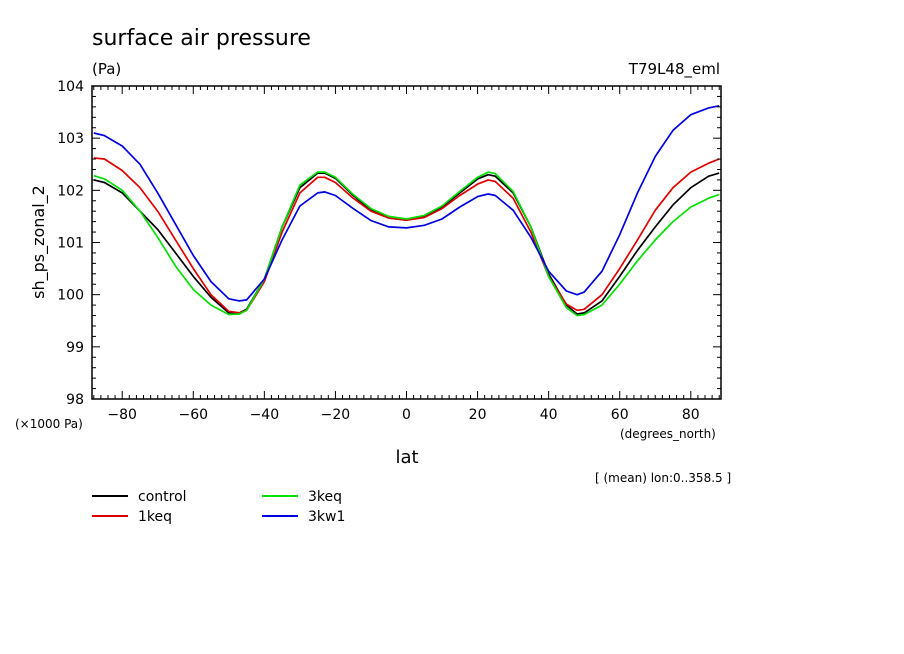  Describe the element at coordinates (663, 478) in the screenshot. I see `mean-note: [ (mean) lon:0..358.5 ]` at that location.